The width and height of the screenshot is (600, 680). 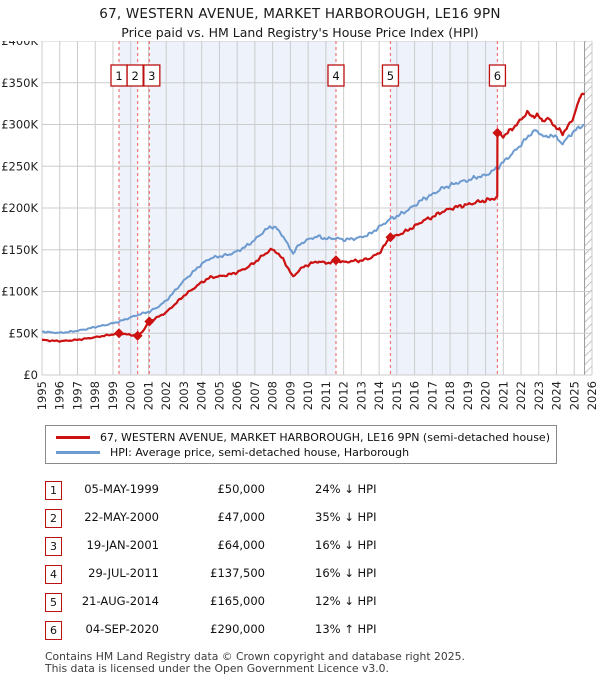 I want to click on x-axis-tick-label: 2005, so click(x=219, y=395).